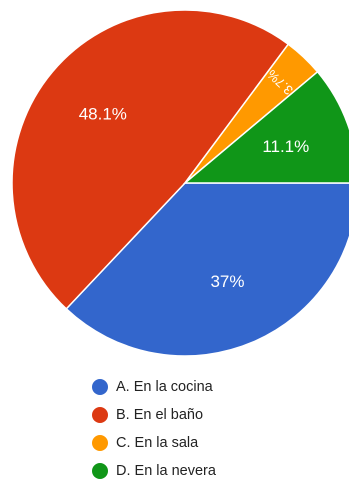 Image resolution: width=349 pixels, height=493 pixels. Describe the element at coordinates (100, 443) in the screenshot. I see `legend-swatch-c` at that location.